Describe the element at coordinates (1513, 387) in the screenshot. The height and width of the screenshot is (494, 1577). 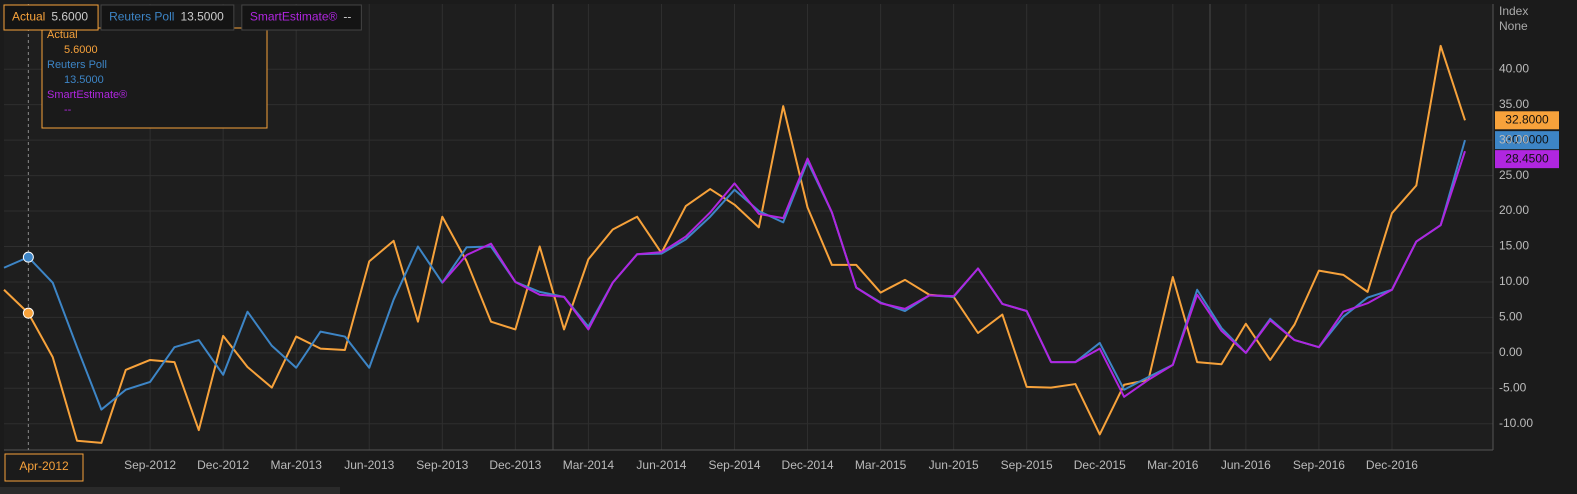
I see `y-tick-label: -5.00` at that location.